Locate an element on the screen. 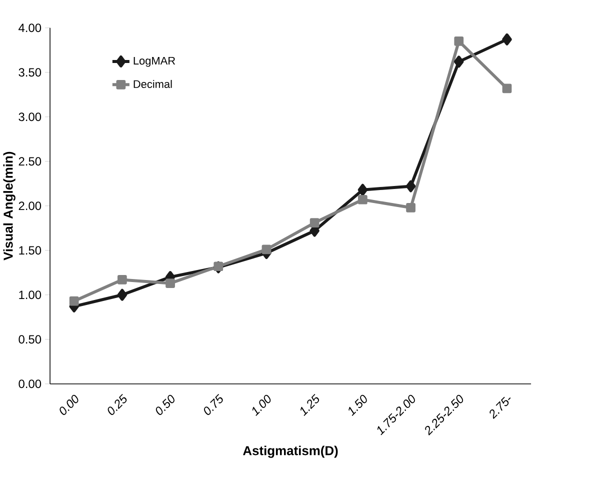 The height and width of the screenshot is (488, 605). y-axis-title: Visual Angle(min) is located at coordinates (9, 206).